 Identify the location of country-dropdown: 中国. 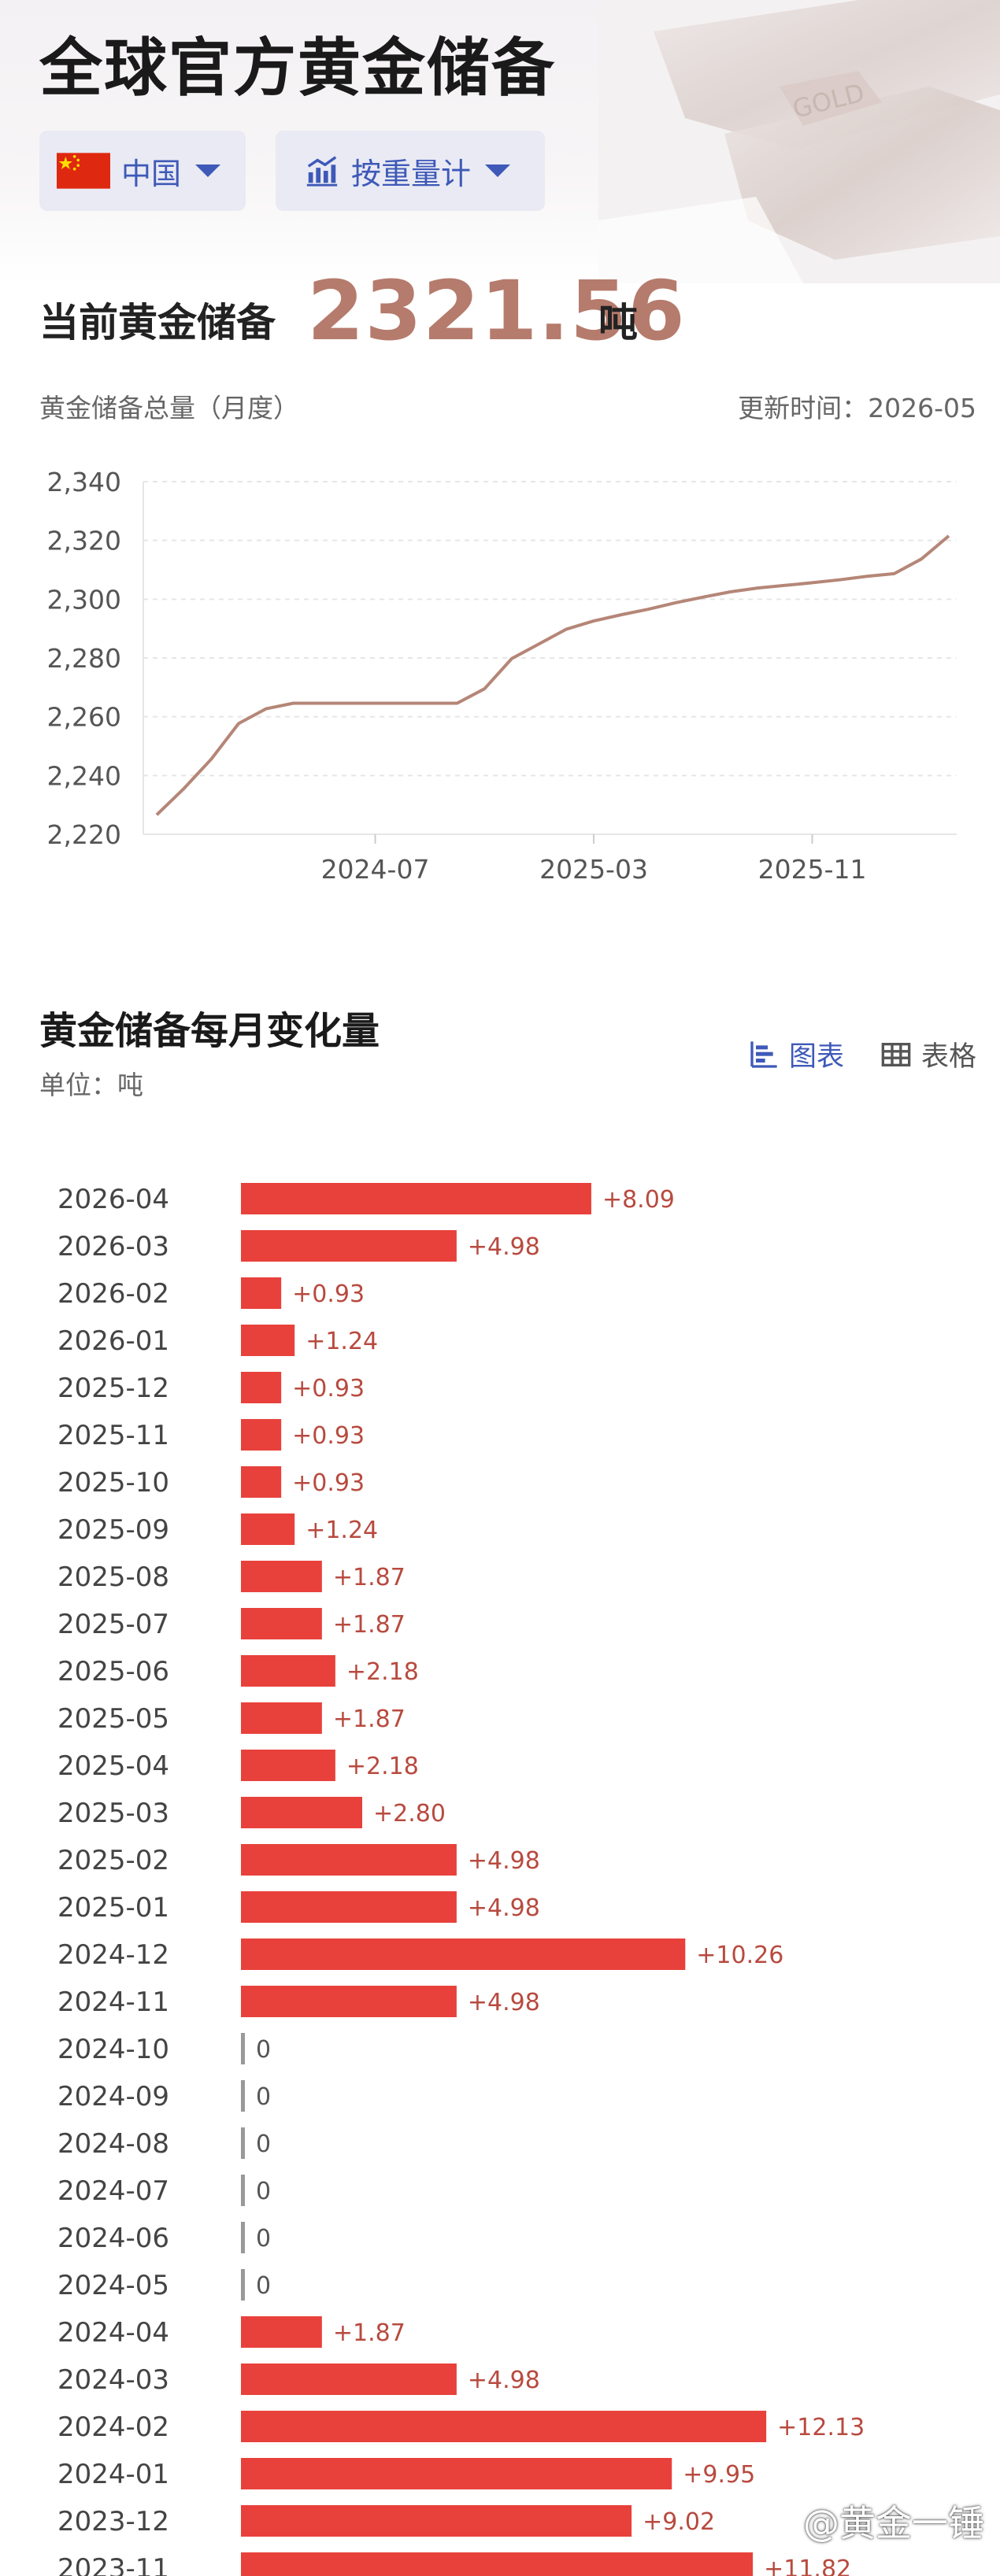
(142, 171).